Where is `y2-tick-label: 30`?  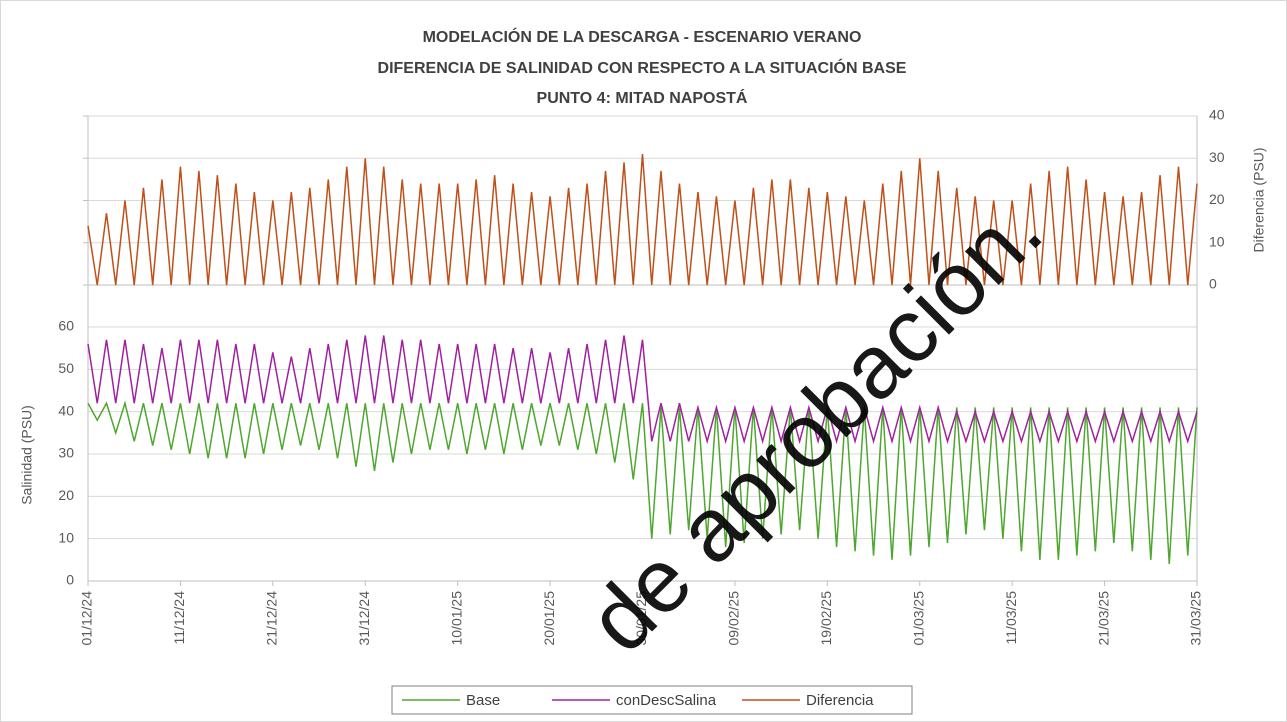
y2-tick-label: 30 is located at coordinates (1217, 157).